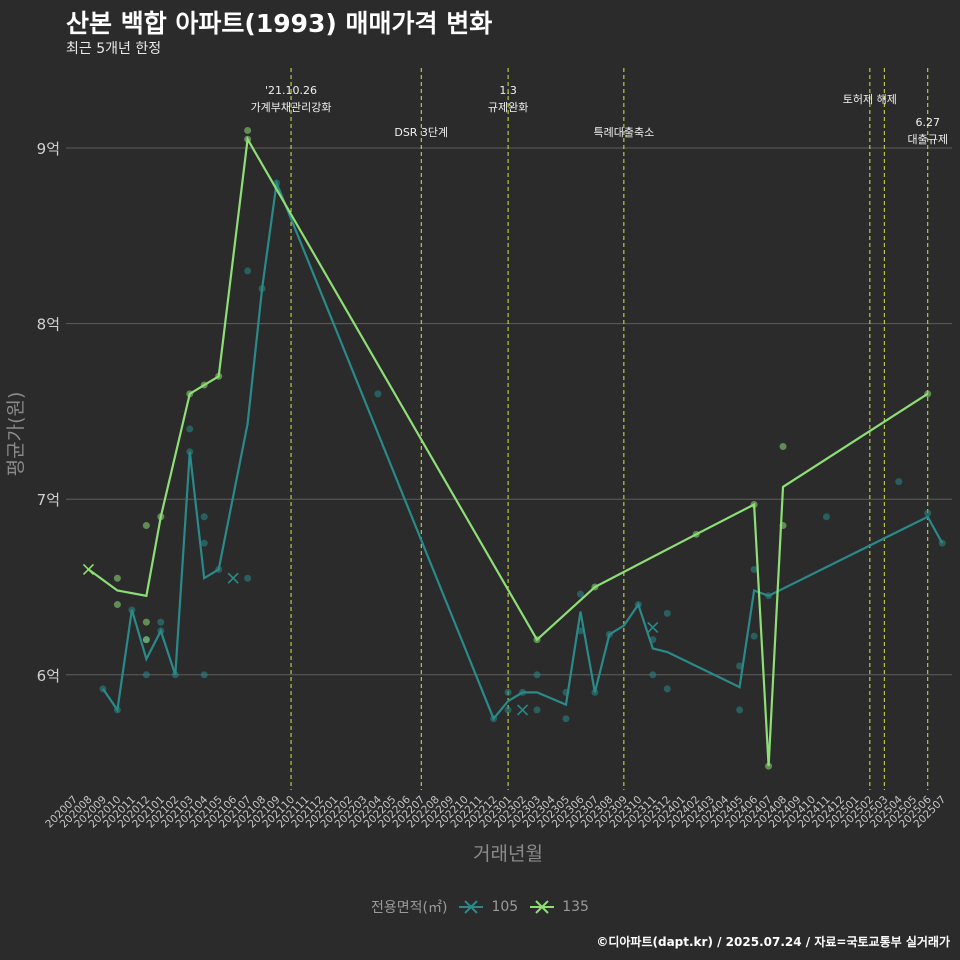  I want to click on y-tick-labels: 6억 7억 8억 9억, so click(48, 412).